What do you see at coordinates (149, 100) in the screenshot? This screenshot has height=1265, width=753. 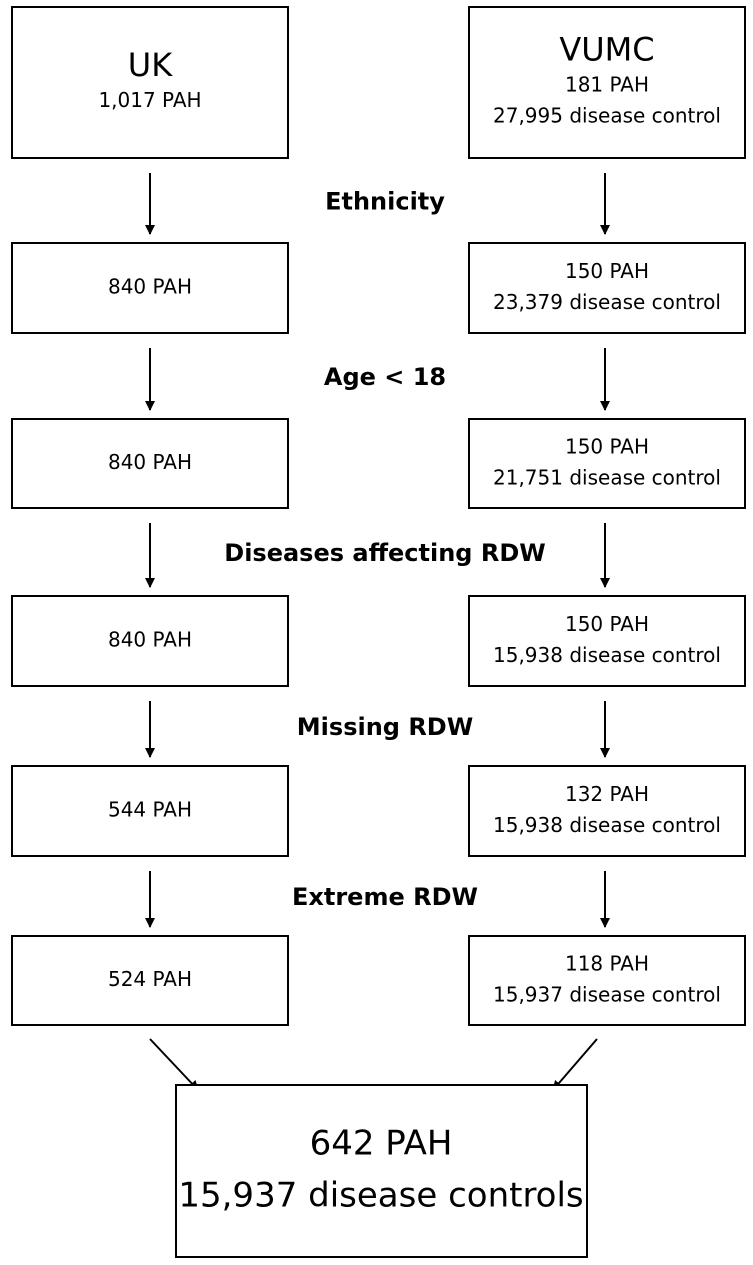 I see `box-text: 1,017 PAH` at bounding box center [149, 100].